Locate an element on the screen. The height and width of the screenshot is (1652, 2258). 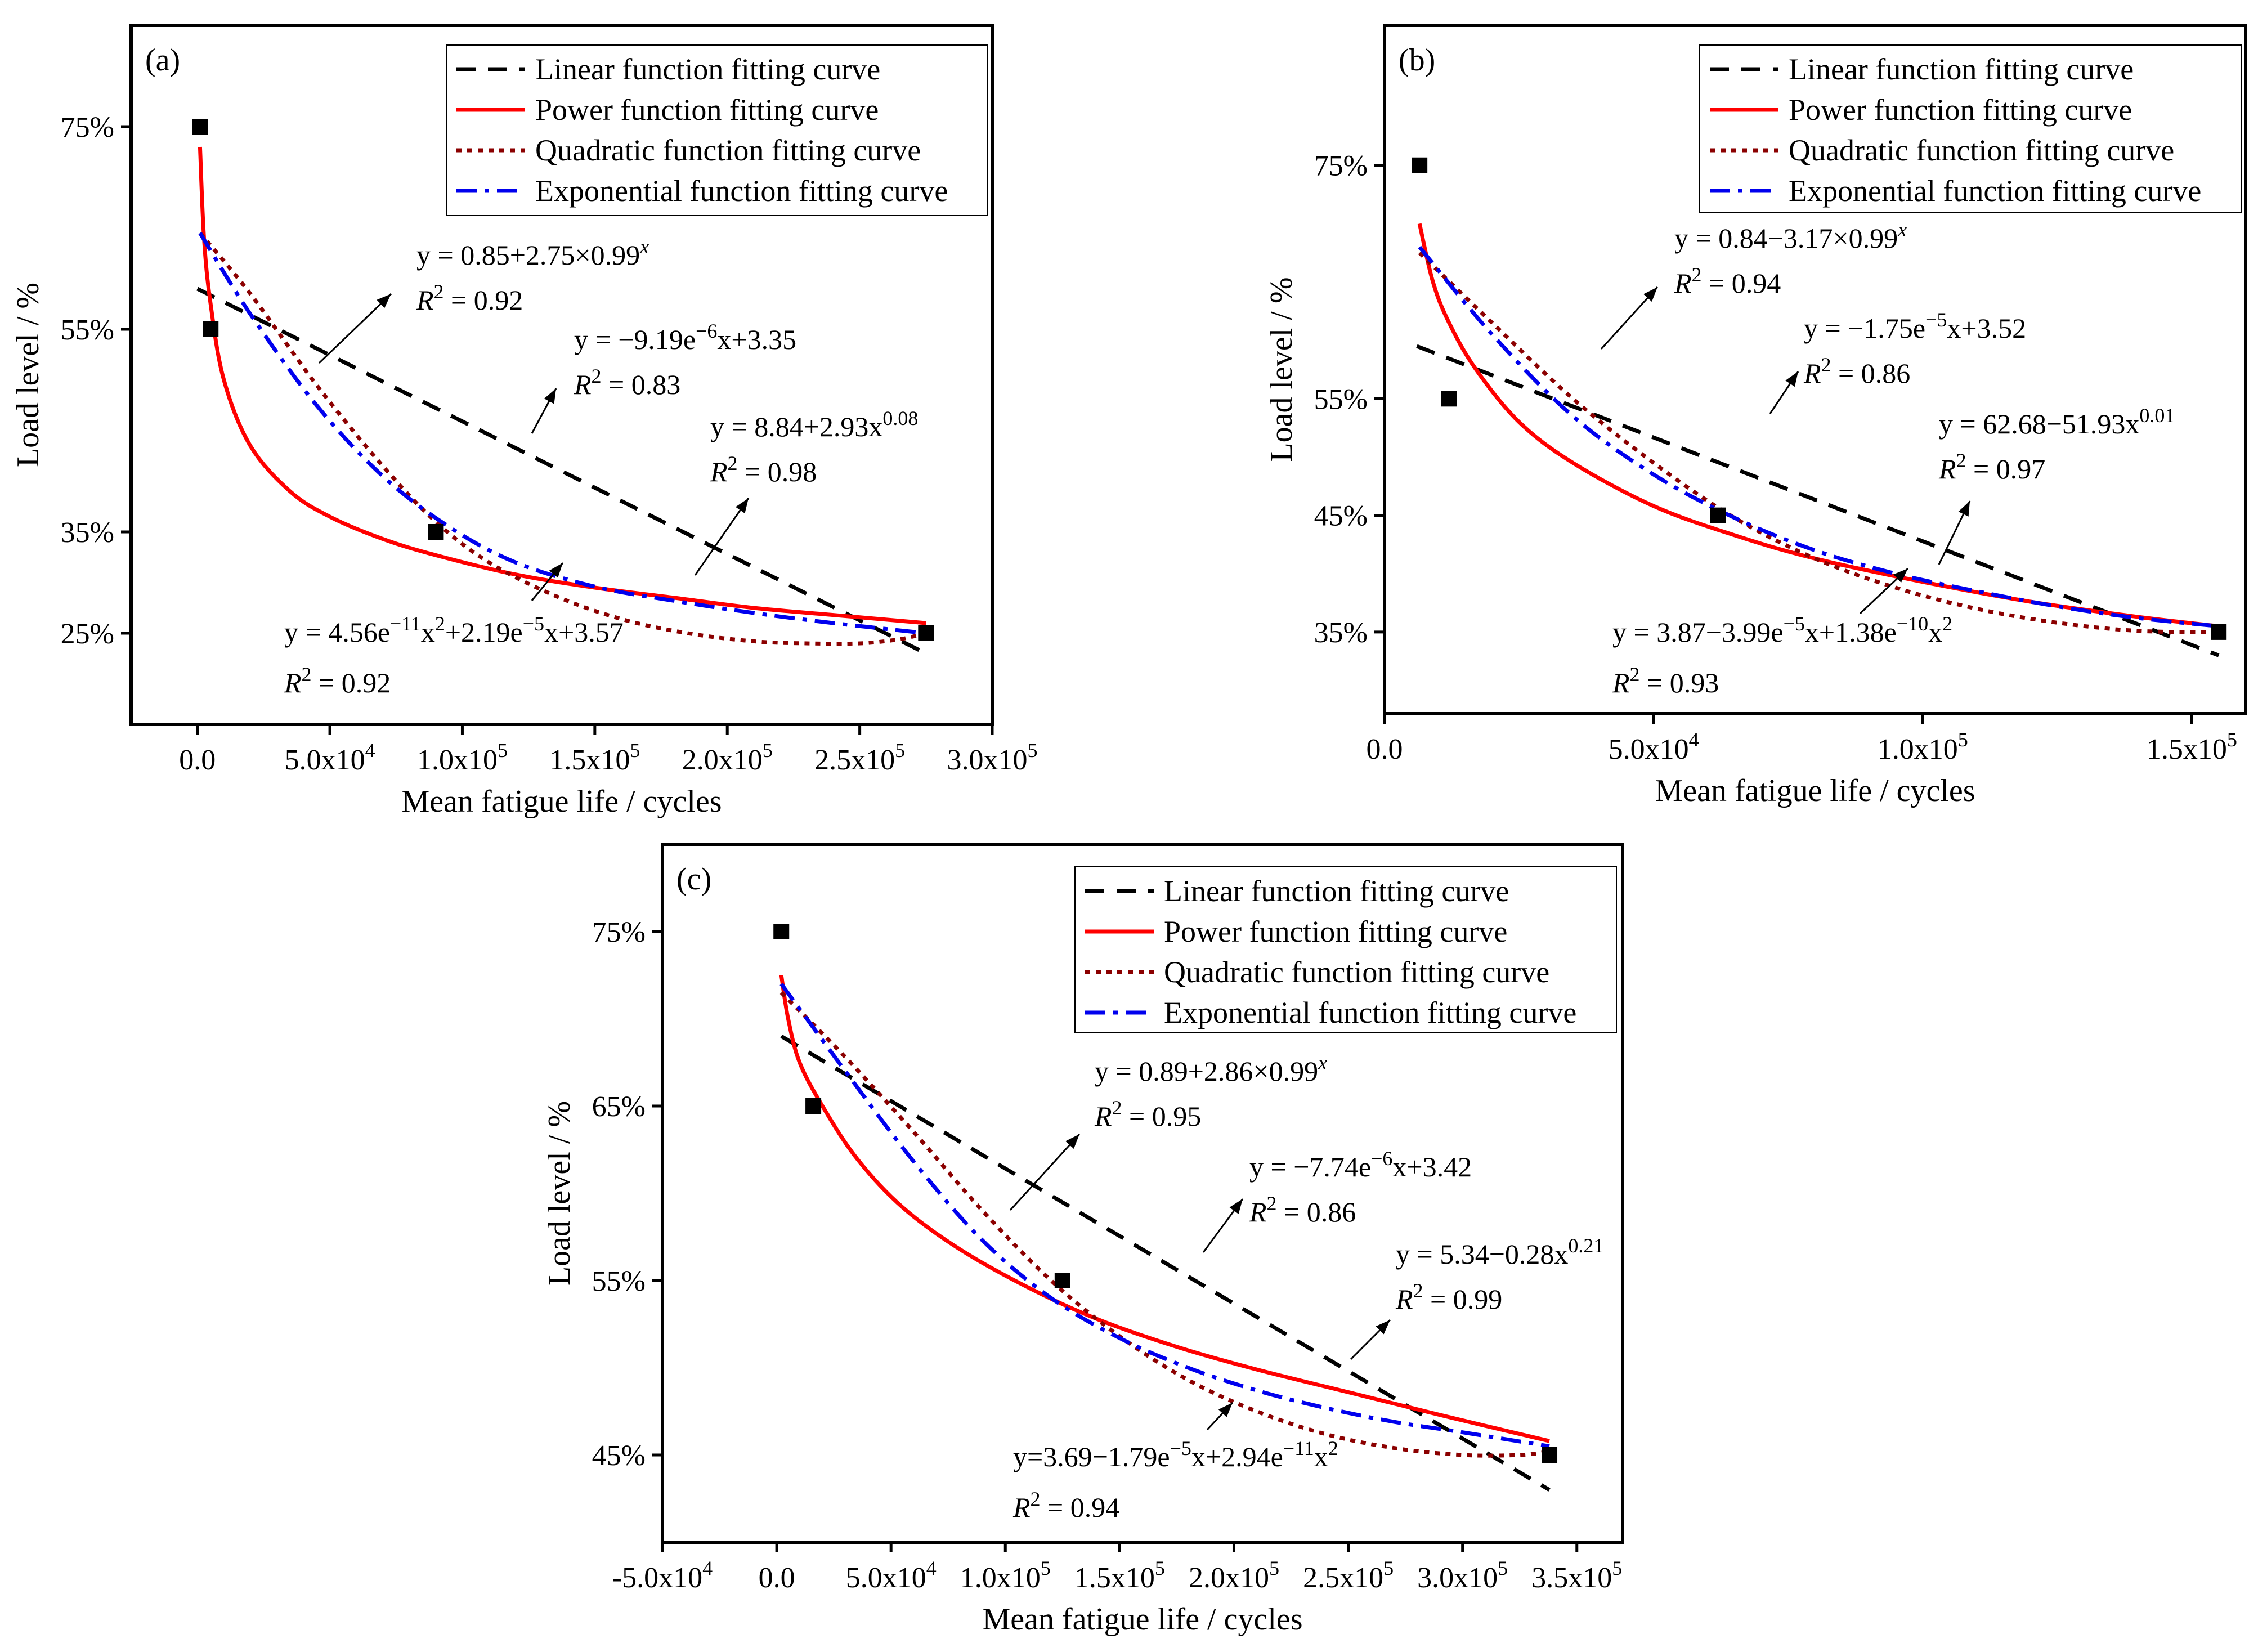
r-squared-text: R2 = 0.98 is located at coordinates (763, 469).